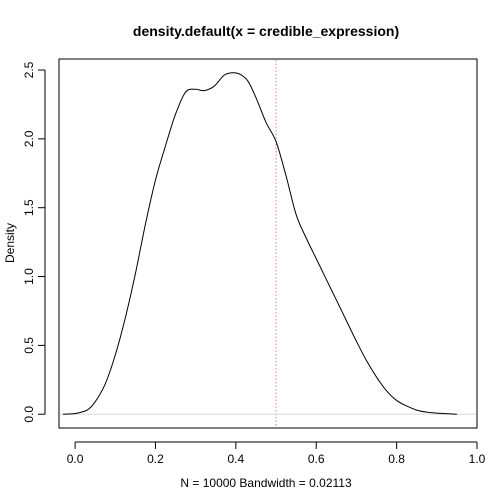  Describe the element at coordinates (34, 242) in the screenshot. I see `y-axis: 0.0 0.5 1.0 1.5 2.0 2.5` at that location.